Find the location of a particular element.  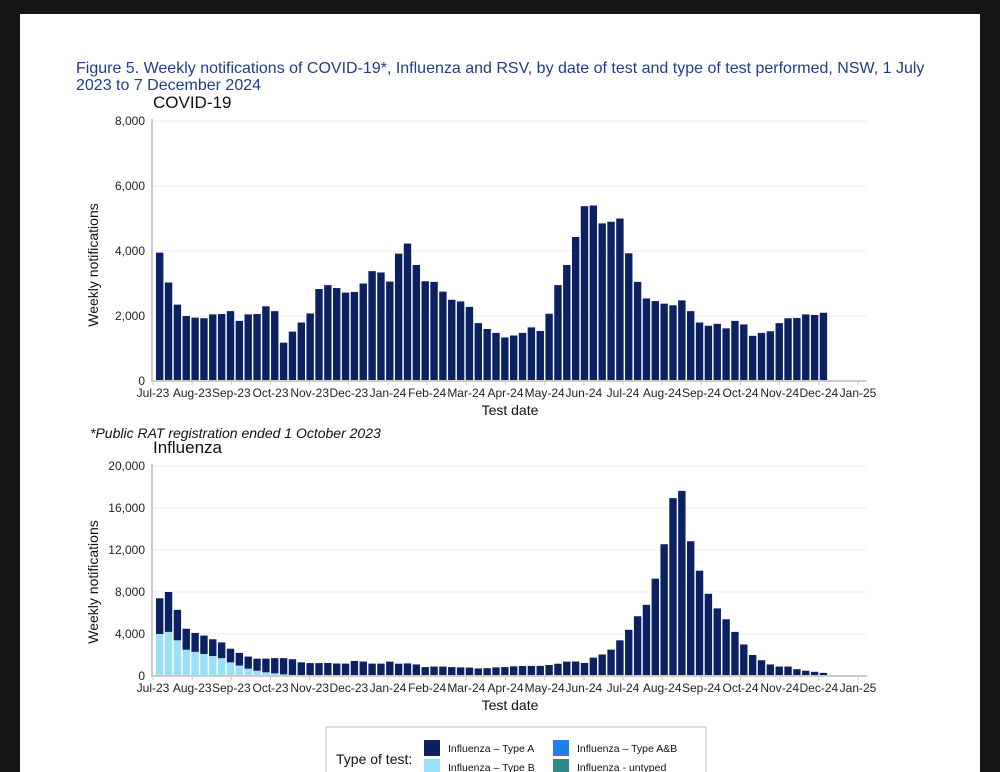

covid-x-tick-label: Sep-24 is located at coordinates (701, 393).